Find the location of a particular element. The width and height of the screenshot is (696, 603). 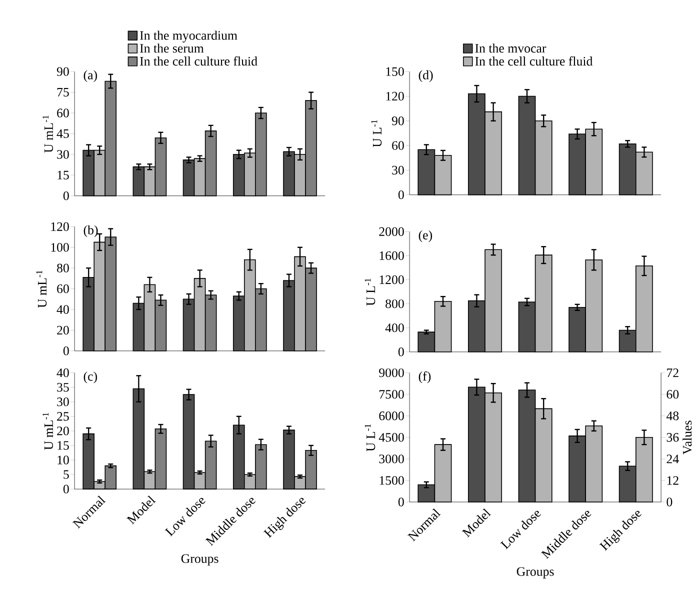

y2-tick-label: 48 is located at coordinates (672, 415).